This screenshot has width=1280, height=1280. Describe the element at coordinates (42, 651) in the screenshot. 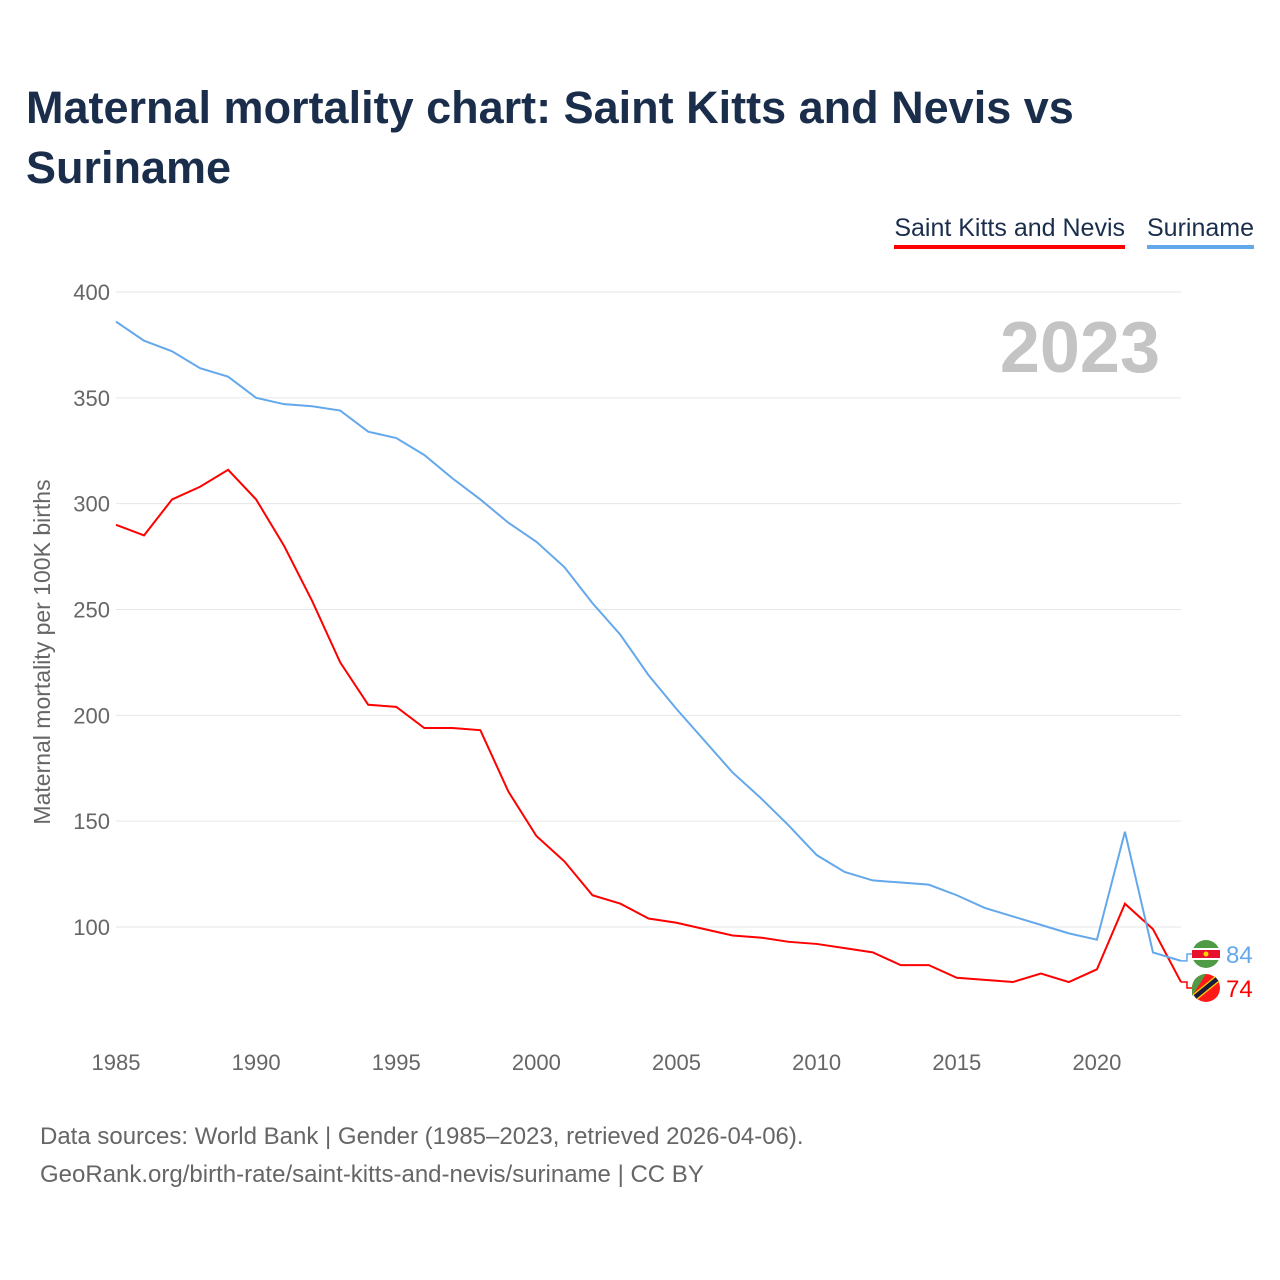

I see `y-axis-label: Maternal mortality per 100K births` at that location.